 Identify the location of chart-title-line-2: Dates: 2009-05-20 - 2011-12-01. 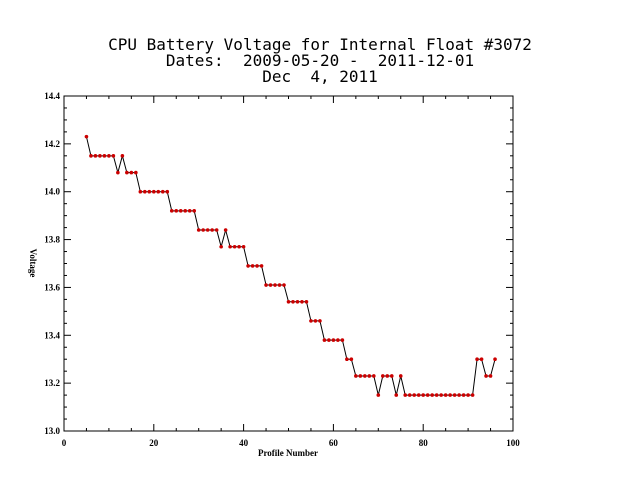
(320, 60).